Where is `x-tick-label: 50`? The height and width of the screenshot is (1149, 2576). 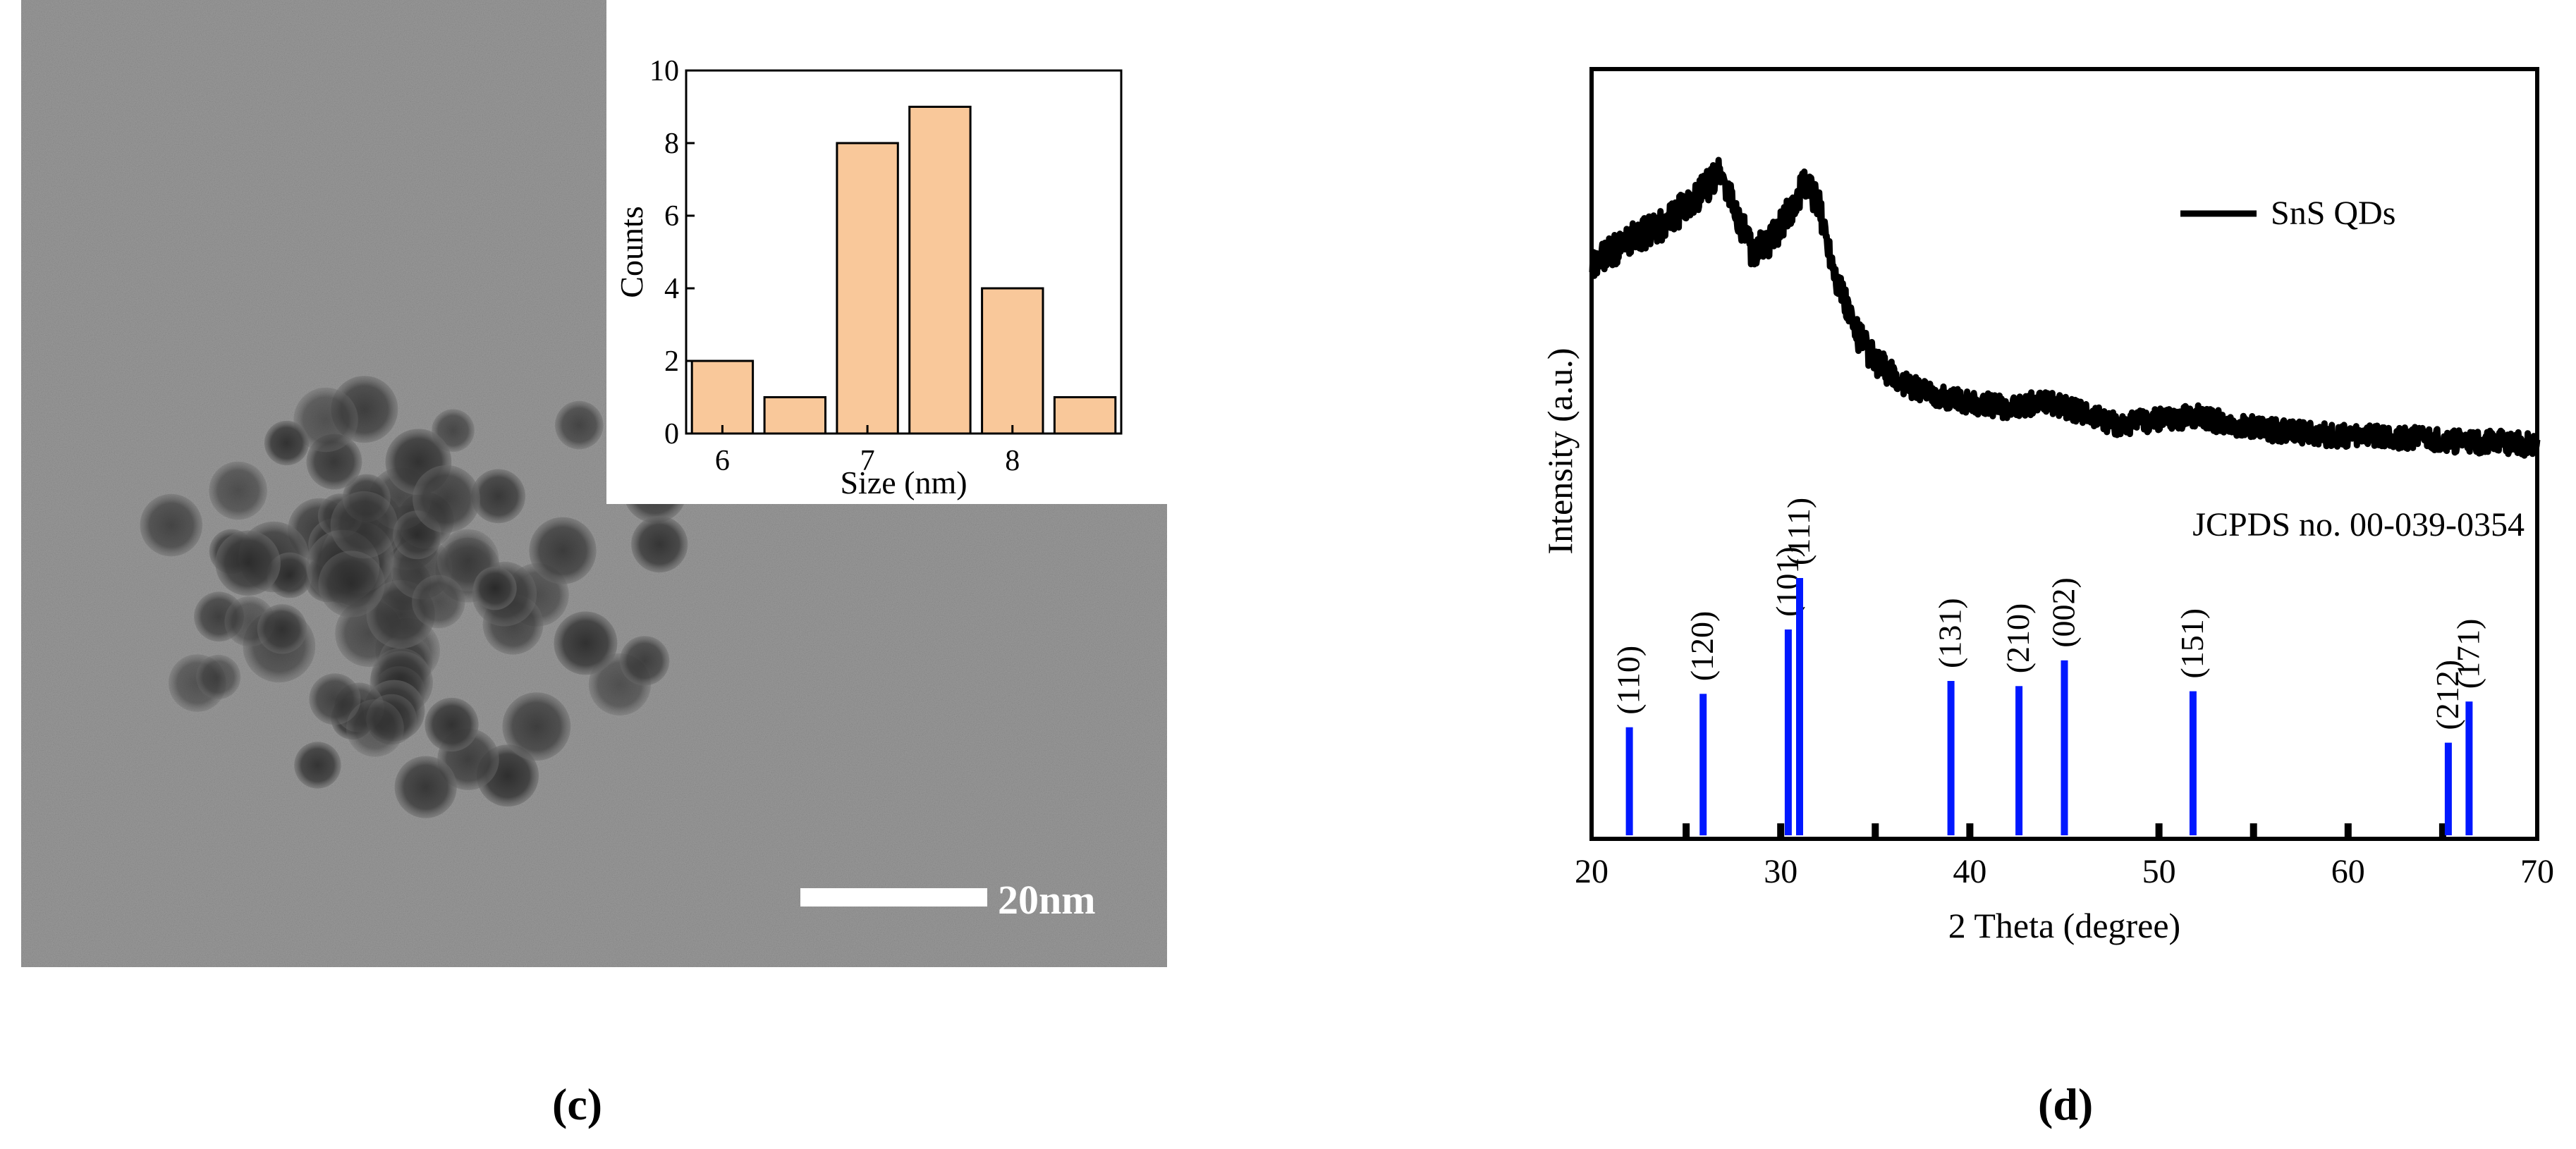
x-tick-label: 50 is located at coordinates (2159, 872).